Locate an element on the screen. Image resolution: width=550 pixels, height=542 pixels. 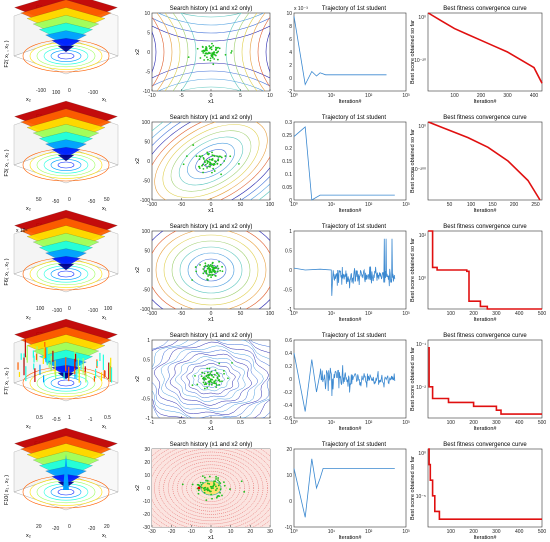
history-xtick: -50 is located at coordinates (181, 205).